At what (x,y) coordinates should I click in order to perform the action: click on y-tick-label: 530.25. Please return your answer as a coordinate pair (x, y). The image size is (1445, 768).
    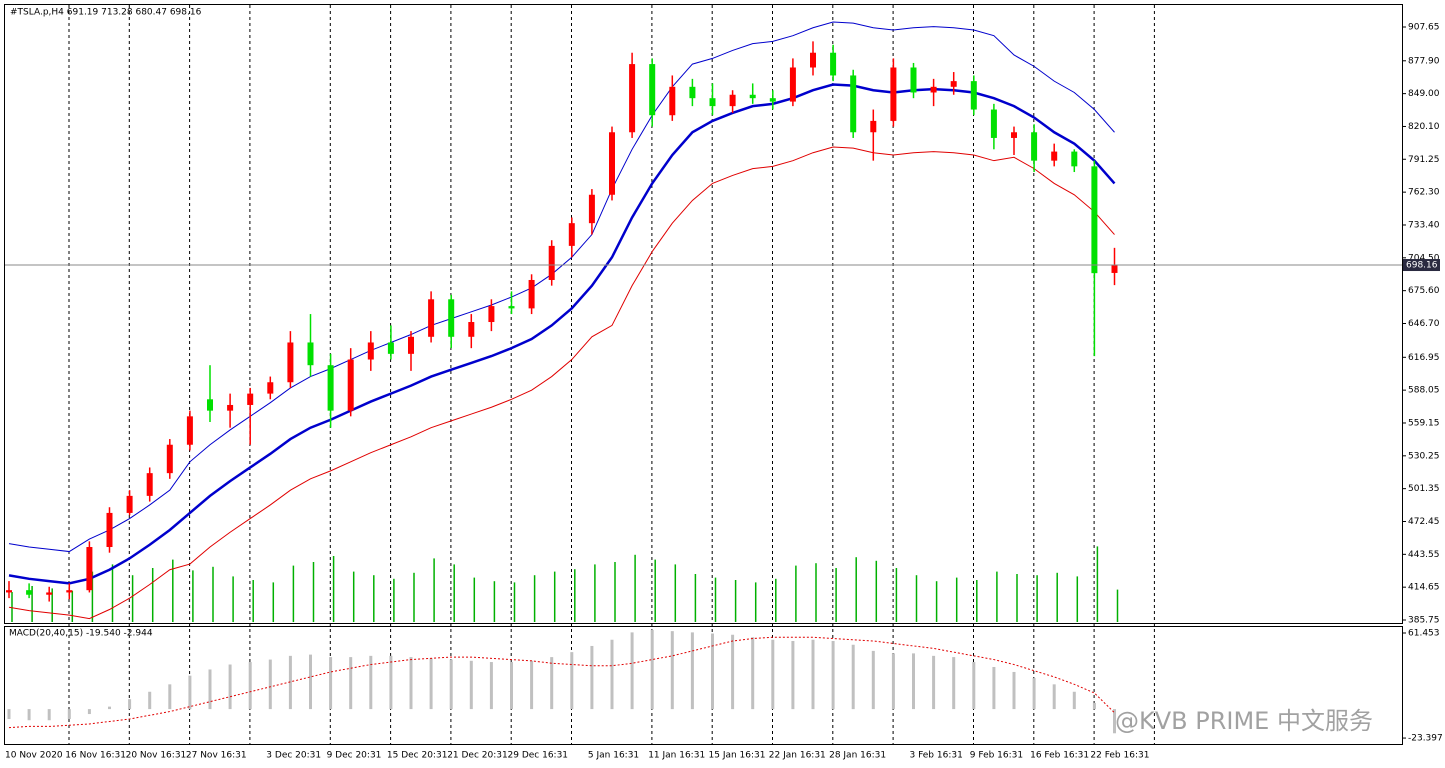
    Looking at the image, I should click on (1424, 456).